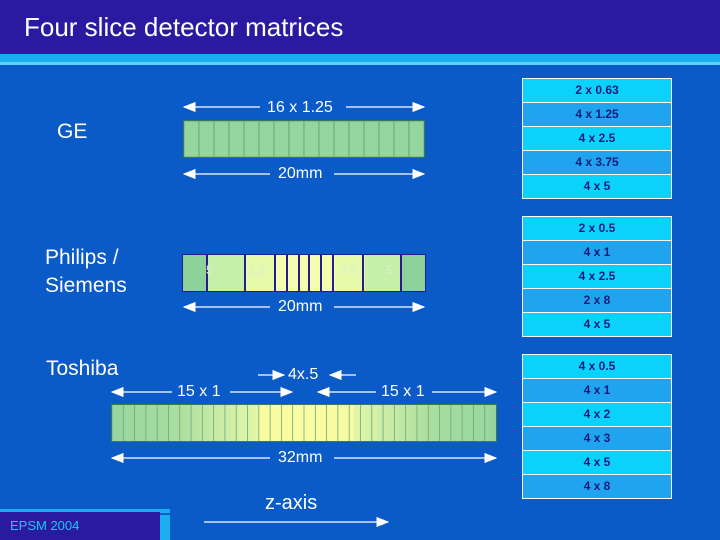 The width and height of the screenshot is (720, 540). Describe the element at coordinates (403, 391) in the screenshot. I see `toshiba-right-label: 15 x 1` at that location.